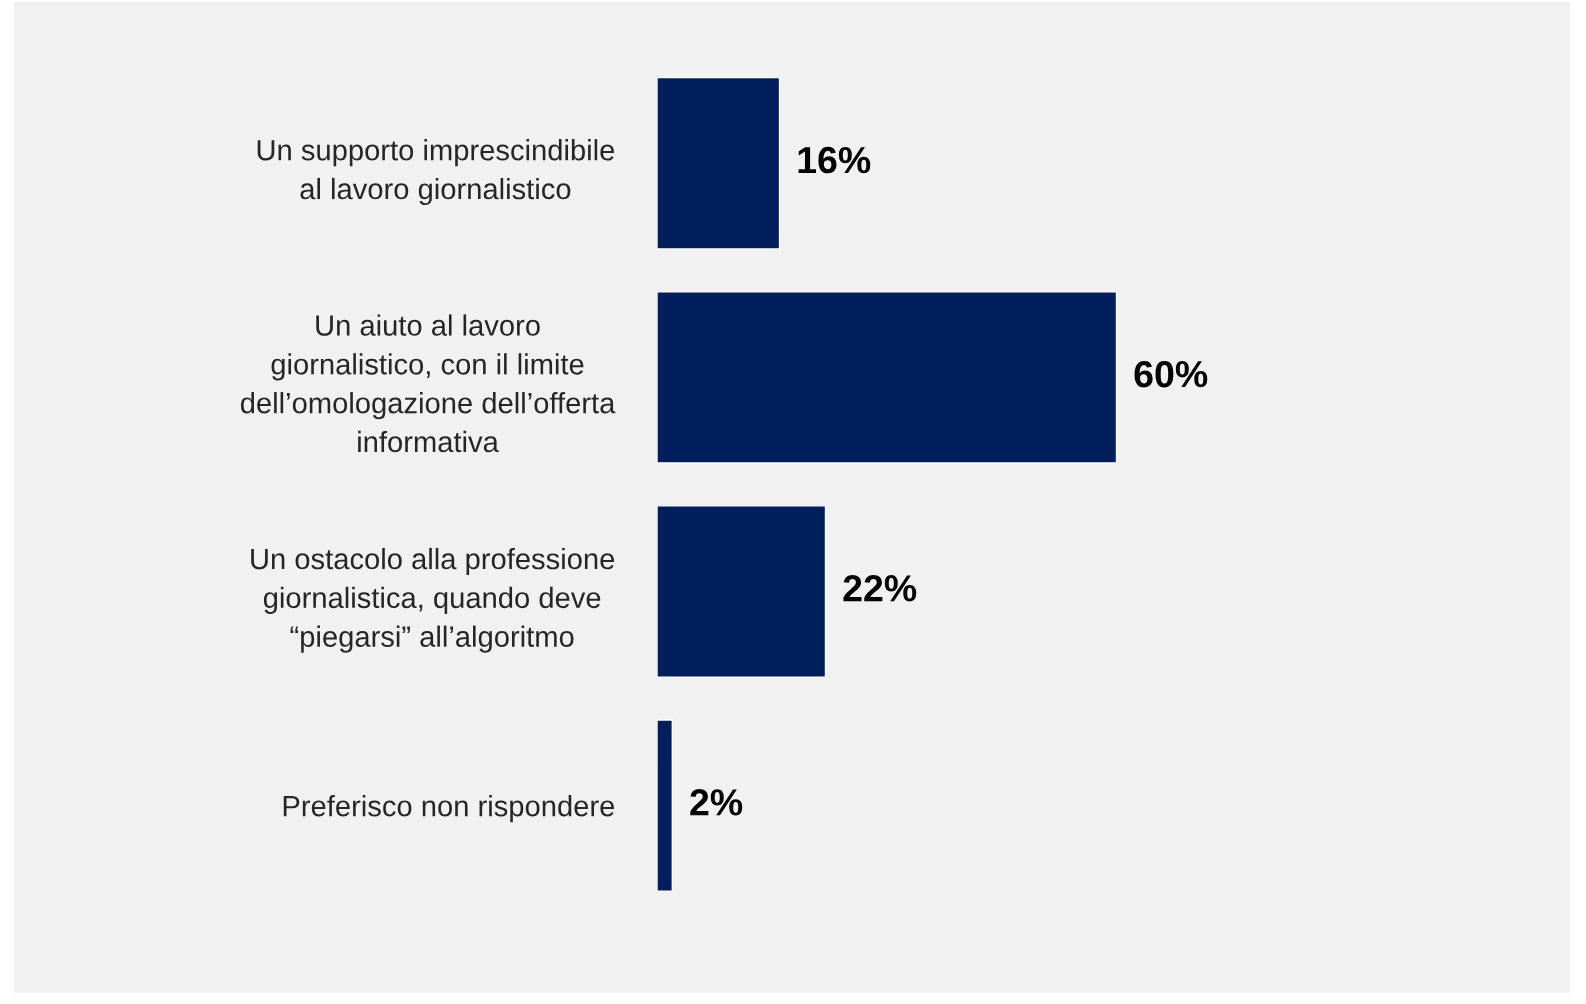  I want to click on data-label: 16%, so click(834, 160).